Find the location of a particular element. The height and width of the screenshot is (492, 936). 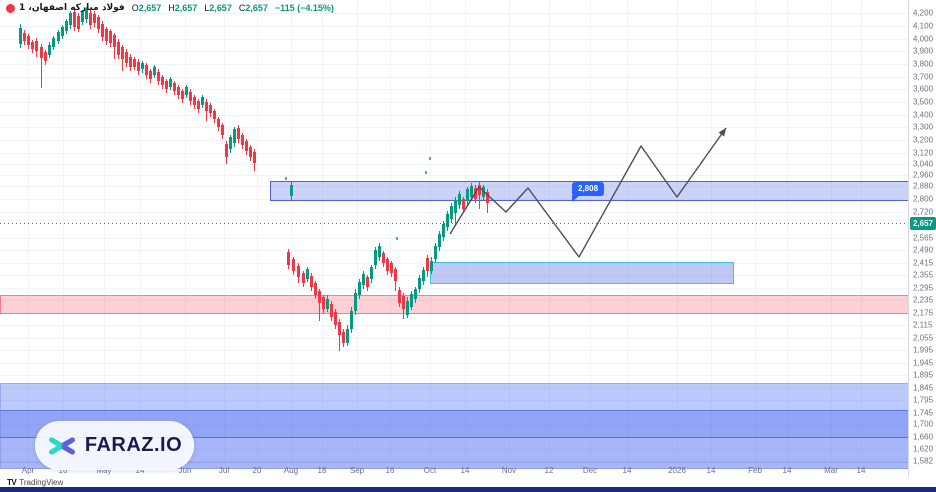

price-tick-label: 2,720 is located at coordinates (923, 212).